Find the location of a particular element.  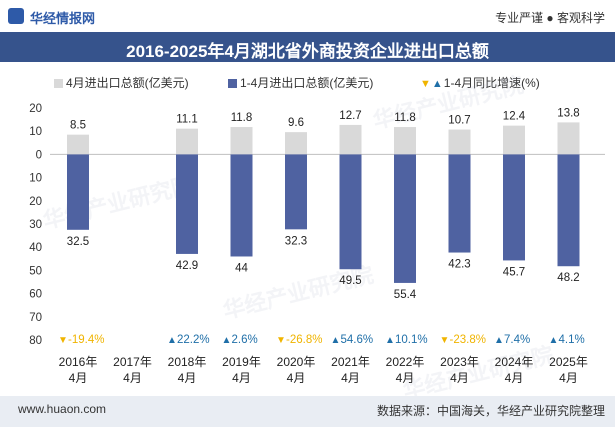

x-tick-label: 2025年 is located at coordinates (568, 362).